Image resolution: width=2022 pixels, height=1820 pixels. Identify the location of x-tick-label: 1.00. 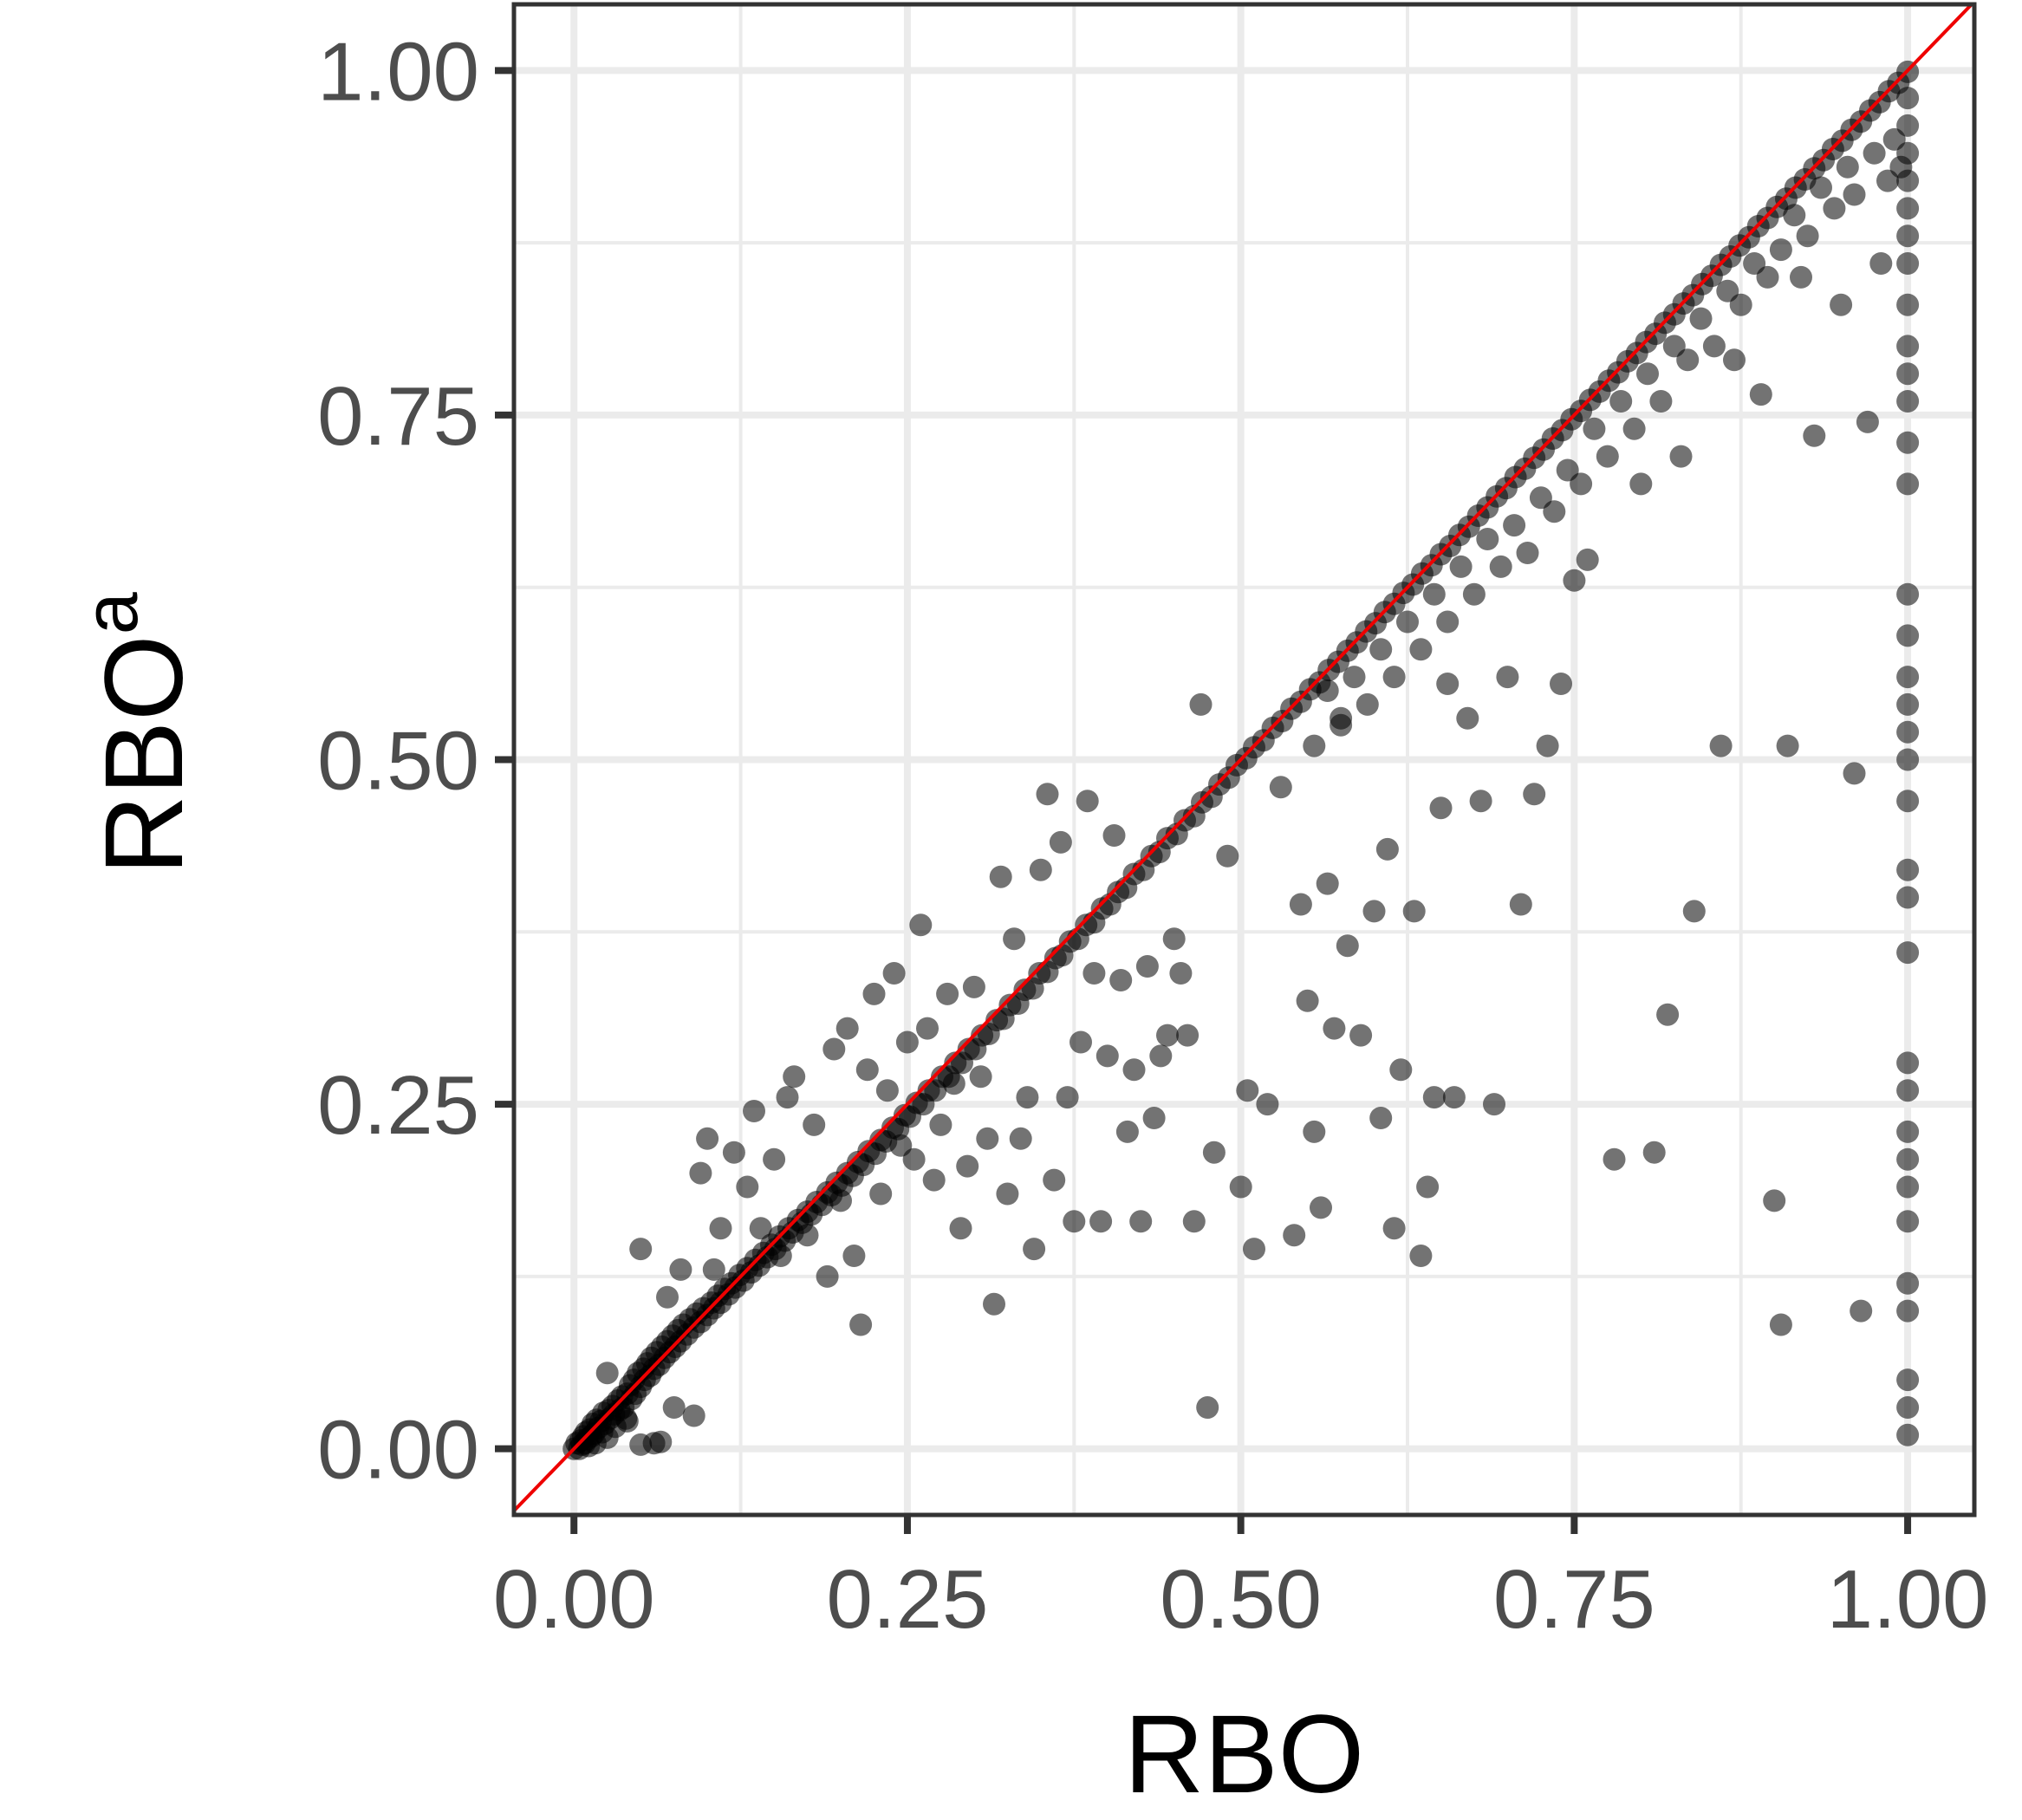
(1908, 1599).